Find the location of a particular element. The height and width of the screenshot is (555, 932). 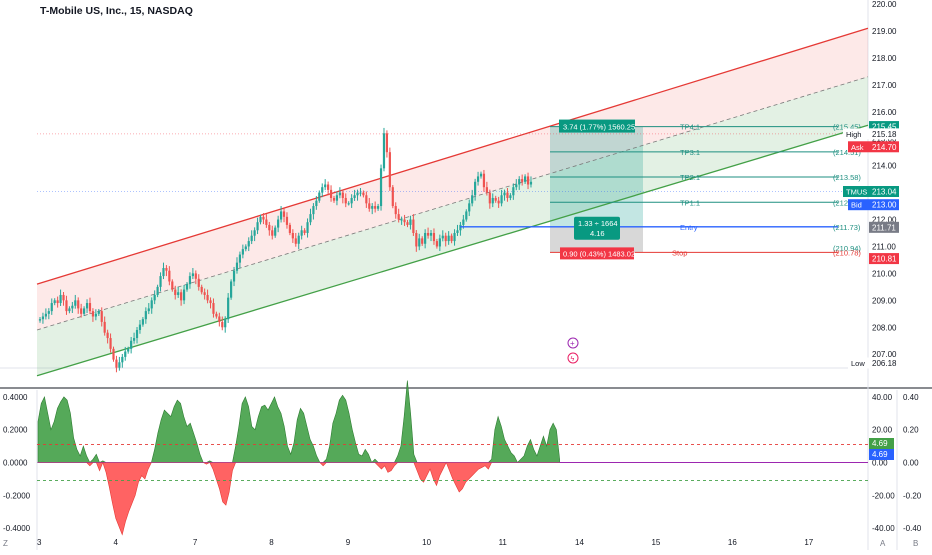

time-tick-label: 9 is located at coordinates (348, 542).